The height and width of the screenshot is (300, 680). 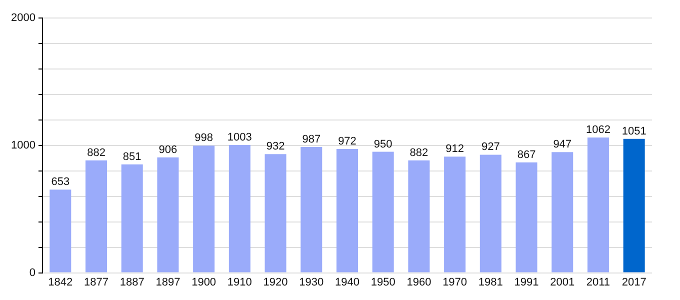 What do you see at coordinates (347, 142) in the screenshot?
I see `data-label: 972` at bounding box center [347, 142].